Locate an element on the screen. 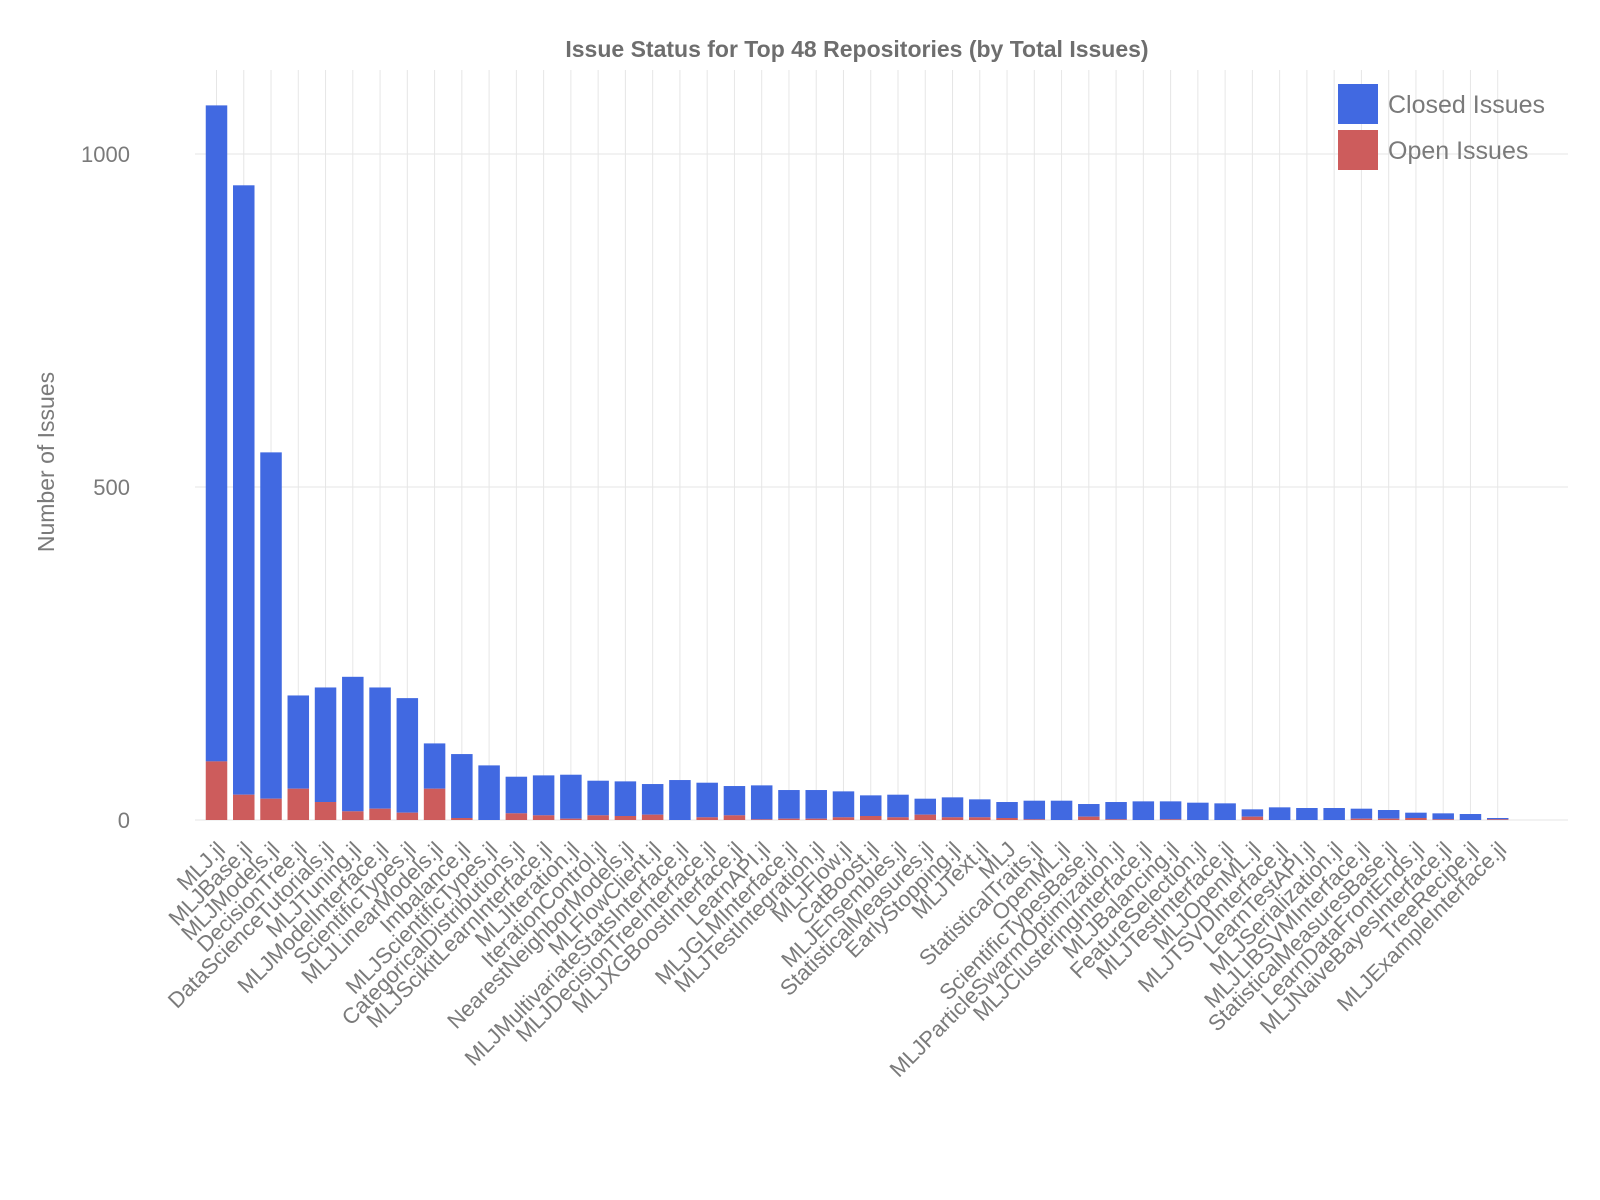 The image size is (1600, 1200). y-tick-labels: 0 500 1000 is located at coordinates (105, 487).